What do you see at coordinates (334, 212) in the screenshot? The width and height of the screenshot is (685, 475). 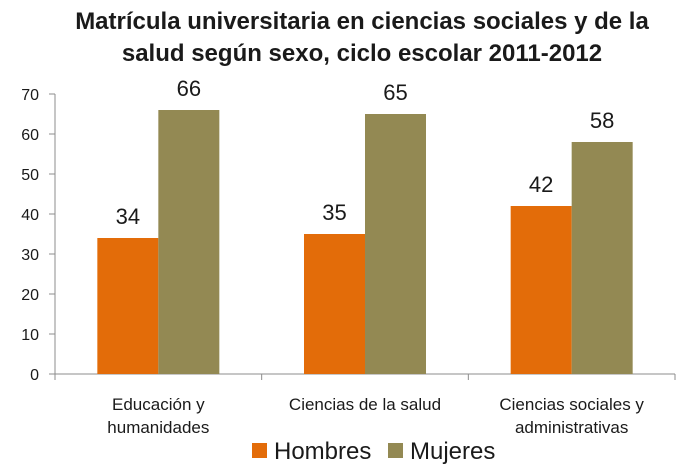 I see `data-label-hombres-1: 35` at bounding box center [334, 212].